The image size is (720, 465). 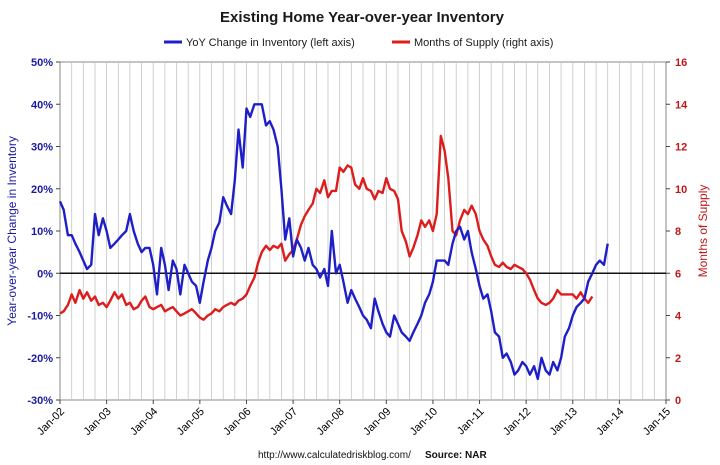 I want to click on x-tick-label: Jan-11, so click(x=471, y=422).